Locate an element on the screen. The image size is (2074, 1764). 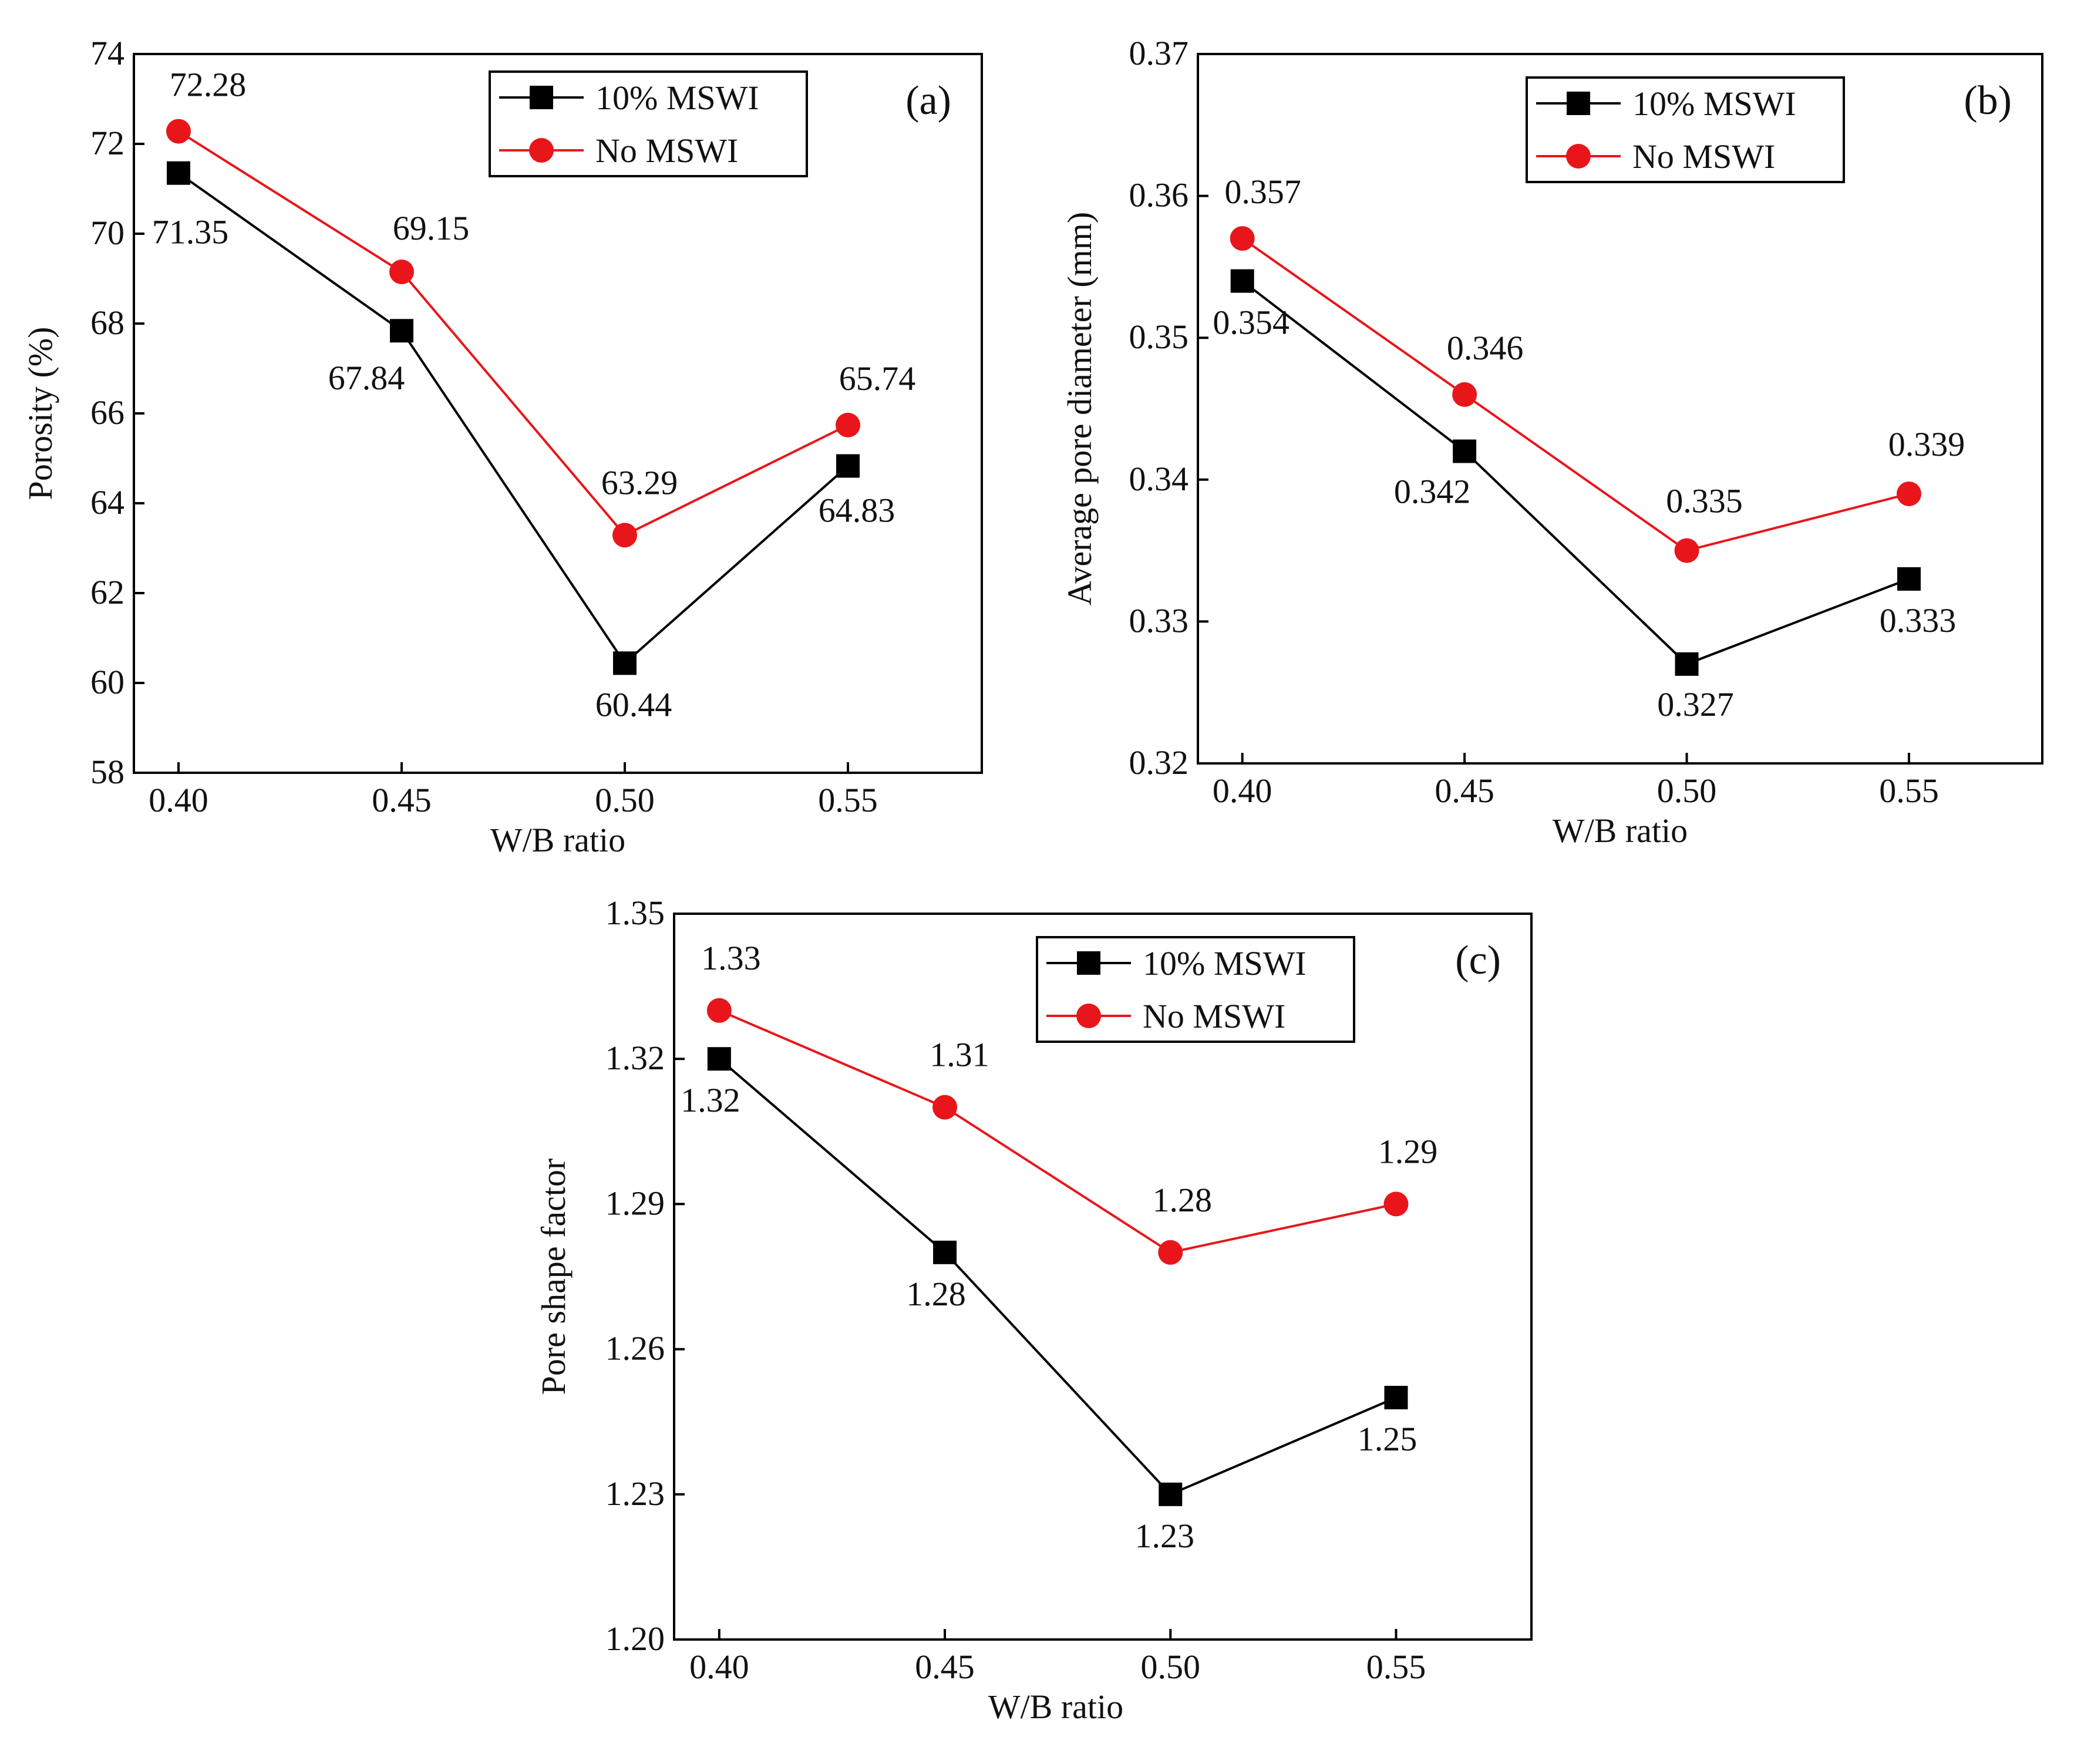
data-label: 60.44 is located at coordinates (633, 704).